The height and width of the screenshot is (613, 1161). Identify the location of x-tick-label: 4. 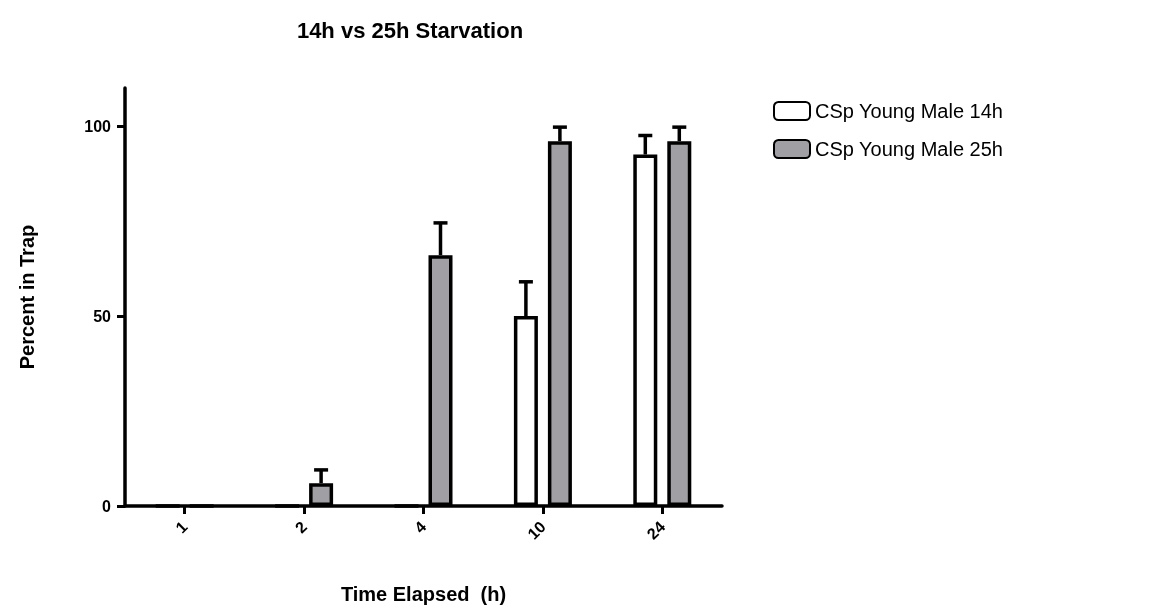
(420, 527).